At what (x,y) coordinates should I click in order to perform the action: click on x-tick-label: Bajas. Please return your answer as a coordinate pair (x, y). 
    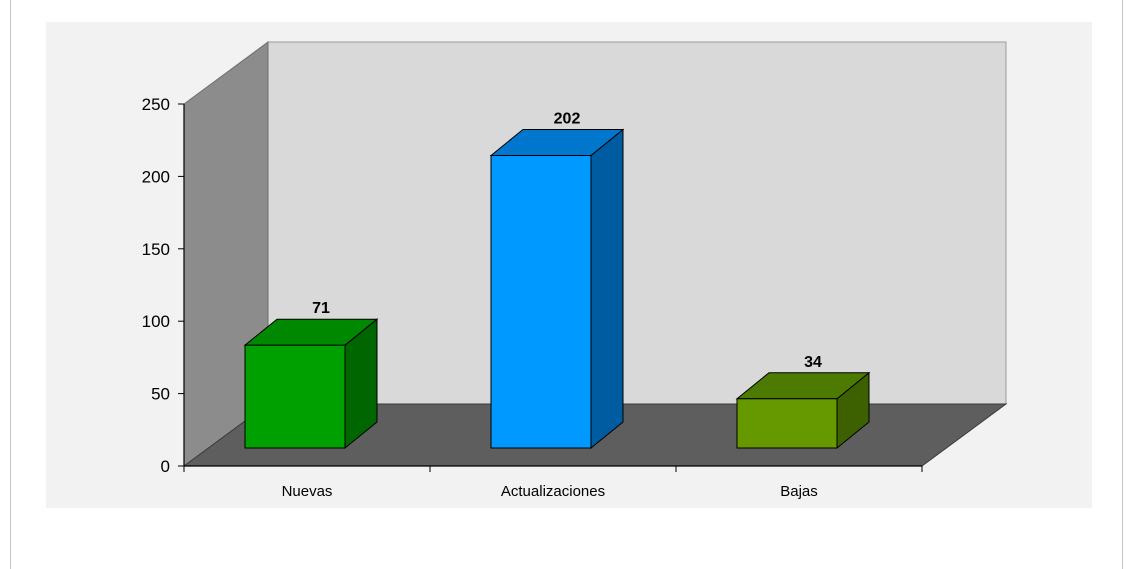
    Looking at the image, I should click on (799, 491).